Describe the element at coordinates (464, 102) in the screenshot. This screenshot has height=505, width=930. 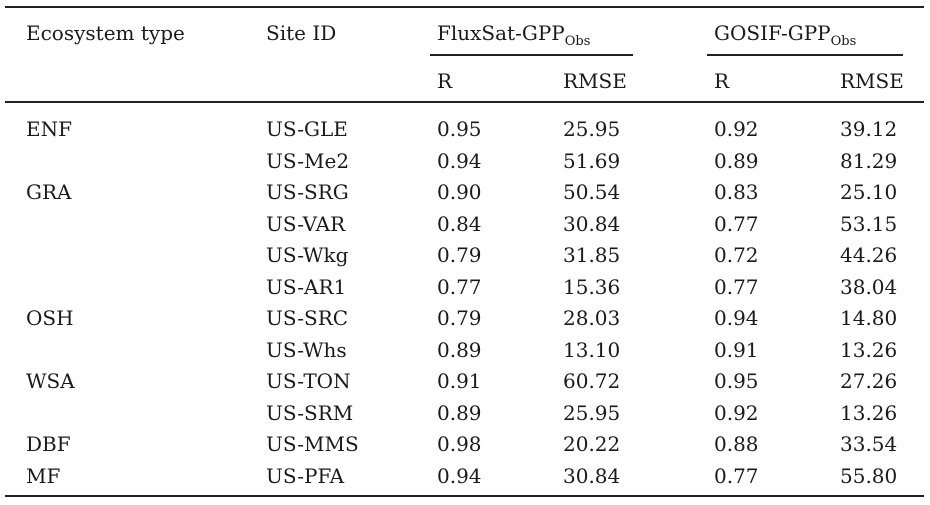
I see `header-rule` at that location.